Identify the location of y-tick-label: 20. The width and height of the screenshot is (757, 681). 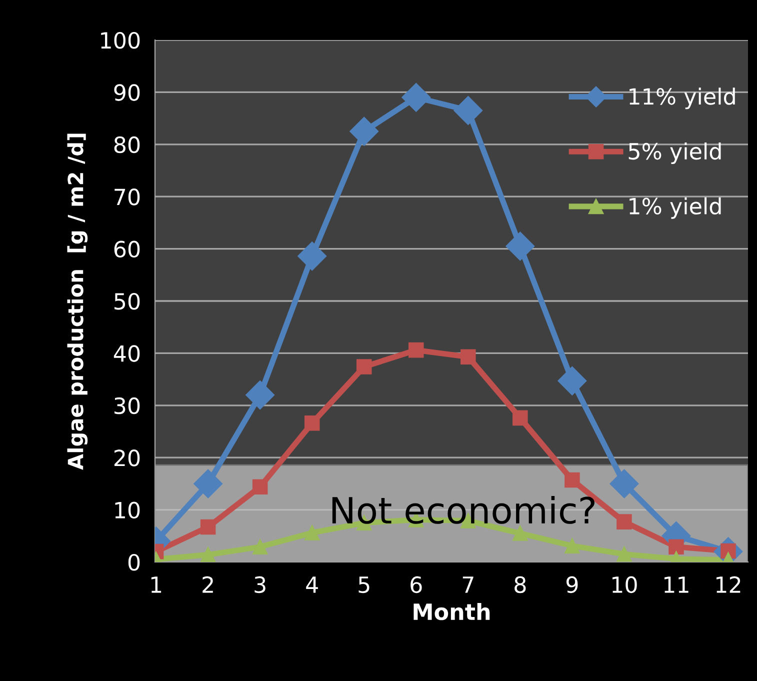
(127, 458).